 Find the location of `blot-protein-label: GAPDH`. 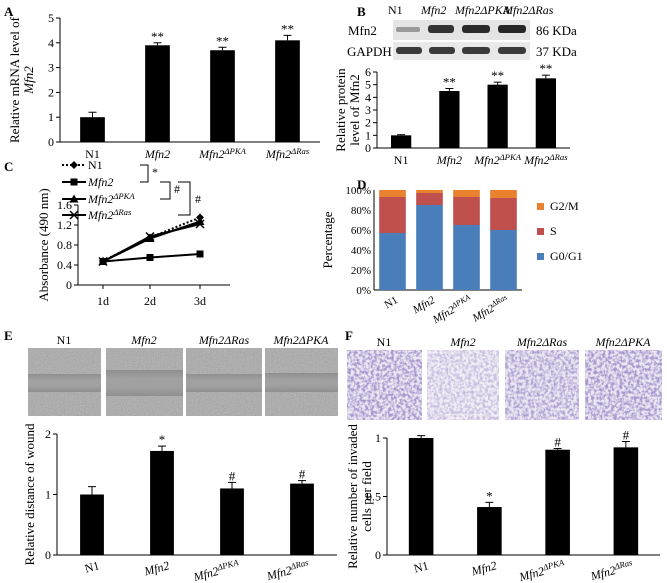

blot-protein-label: GAPDH is located at coordinates (369, 51).